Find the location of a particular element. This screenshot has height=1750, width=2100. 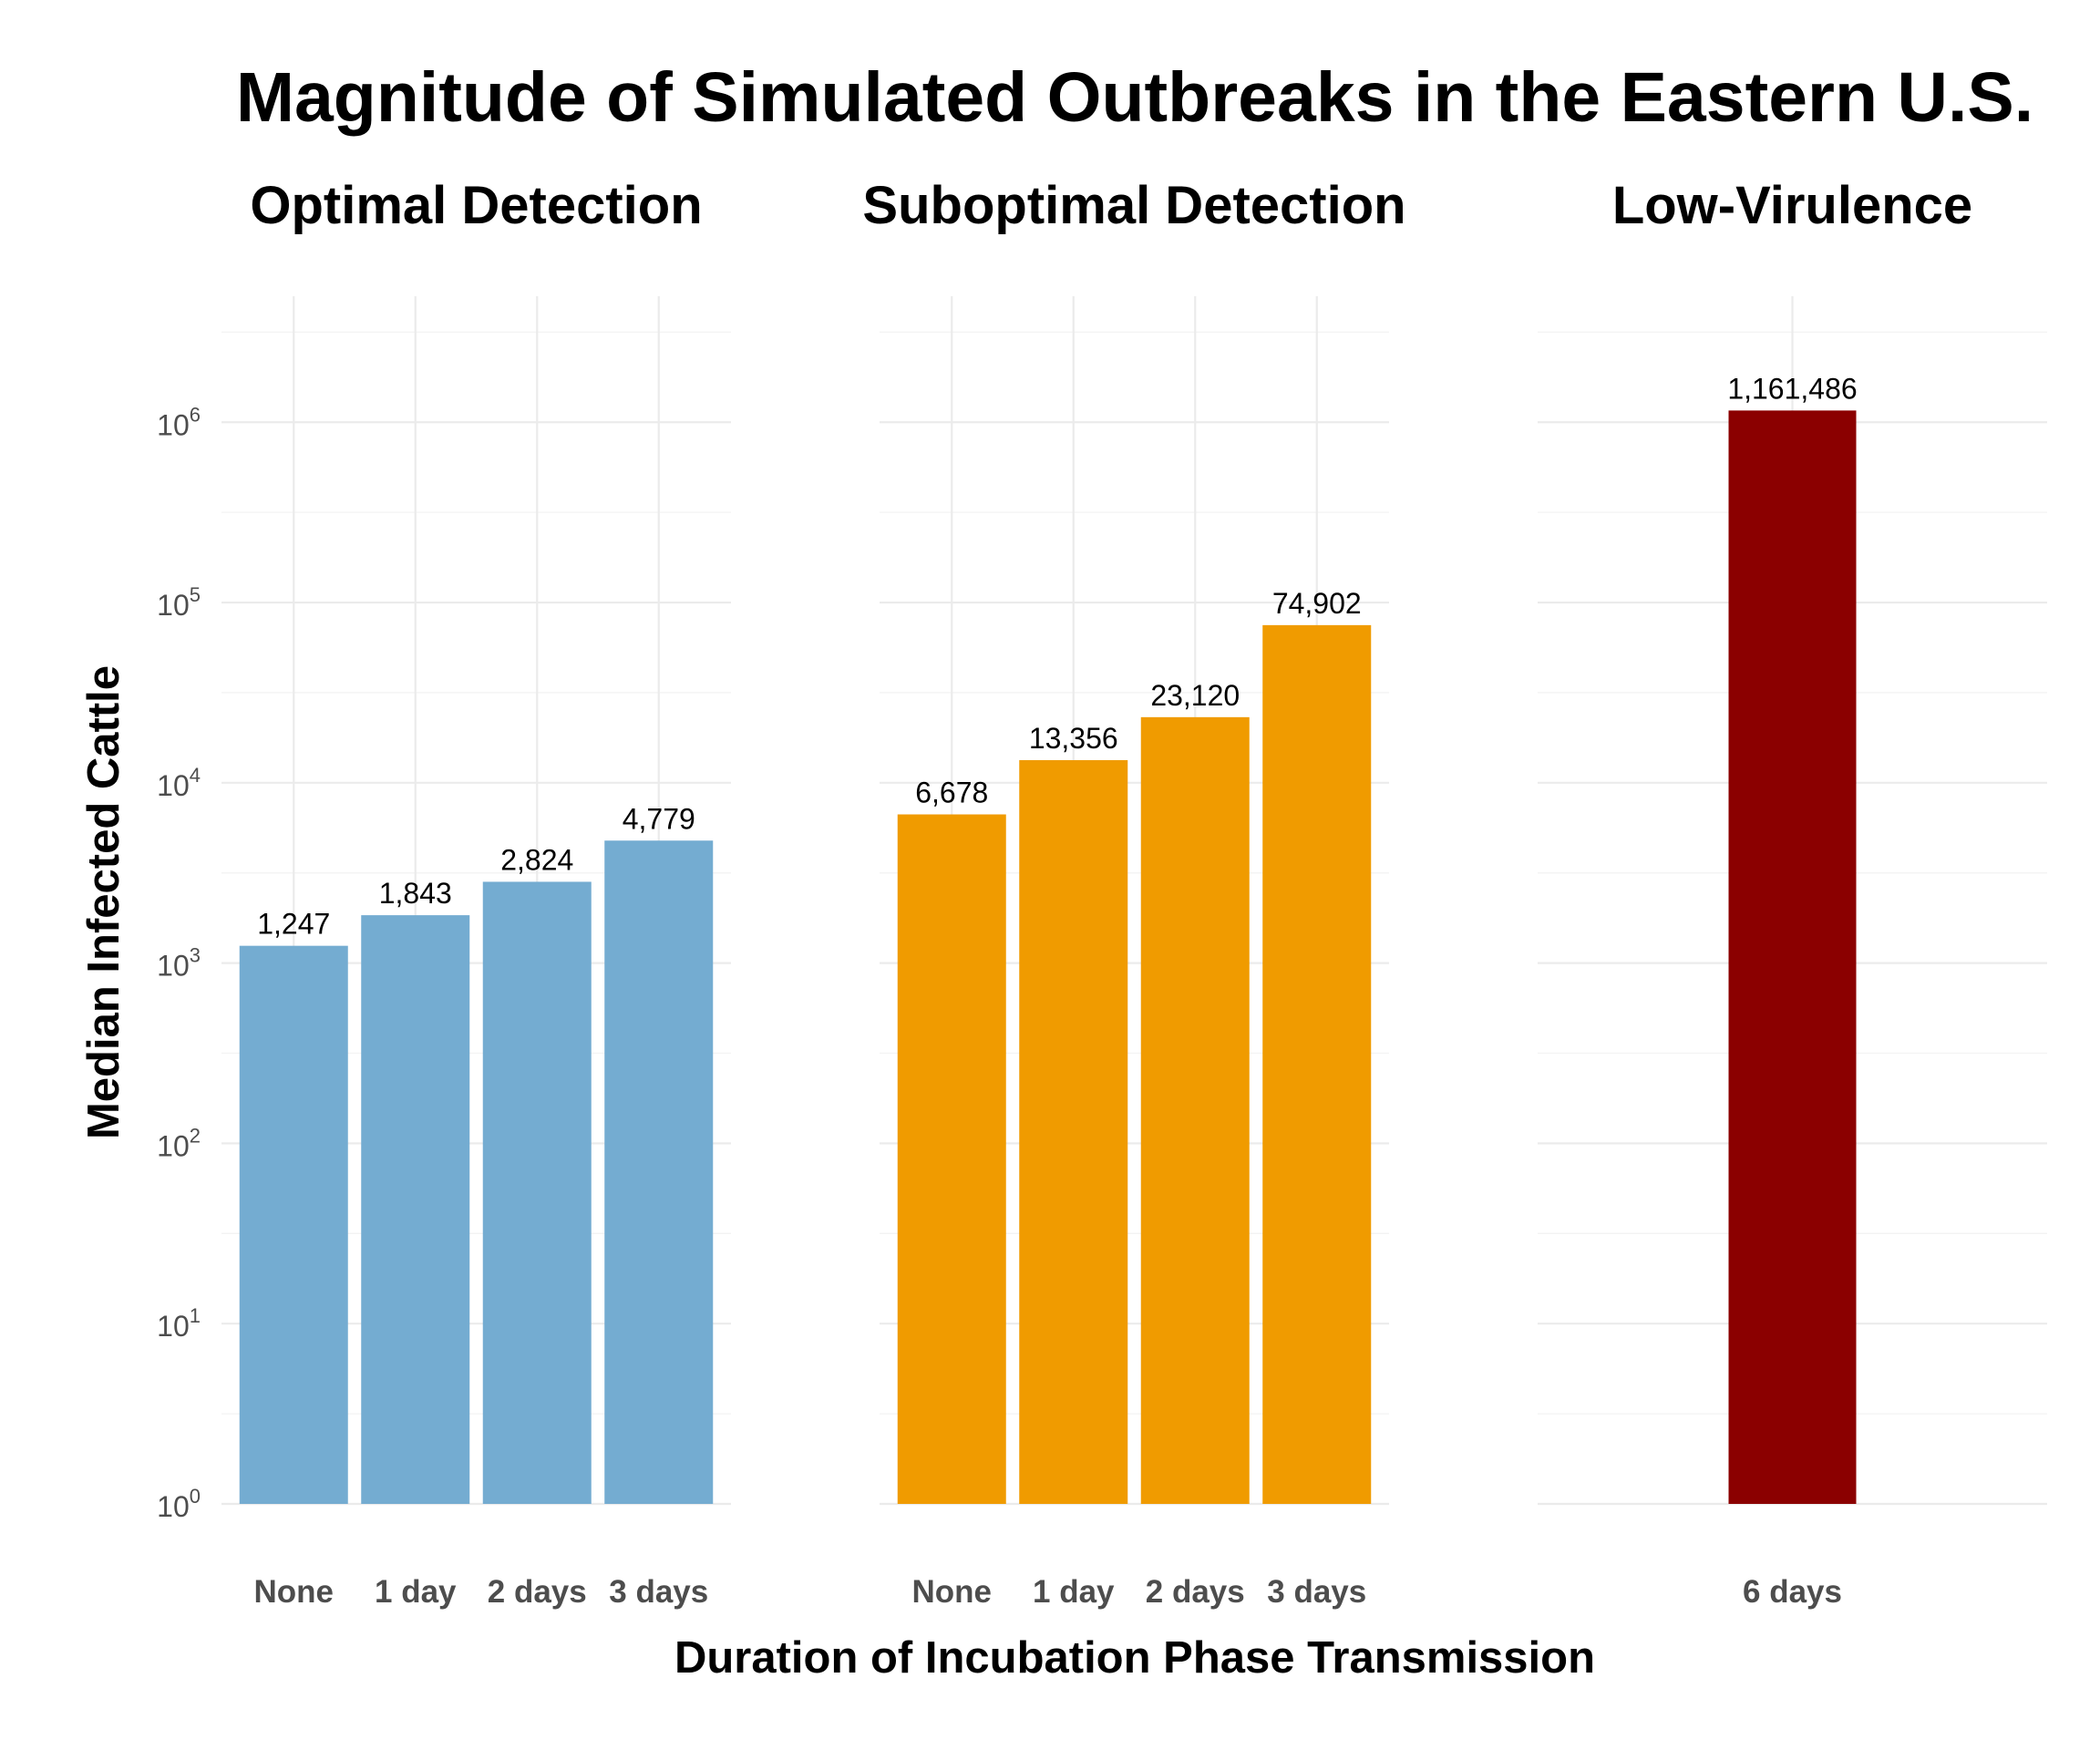

bar-value-label: 74,902 is located at coordinates (1317, 604).